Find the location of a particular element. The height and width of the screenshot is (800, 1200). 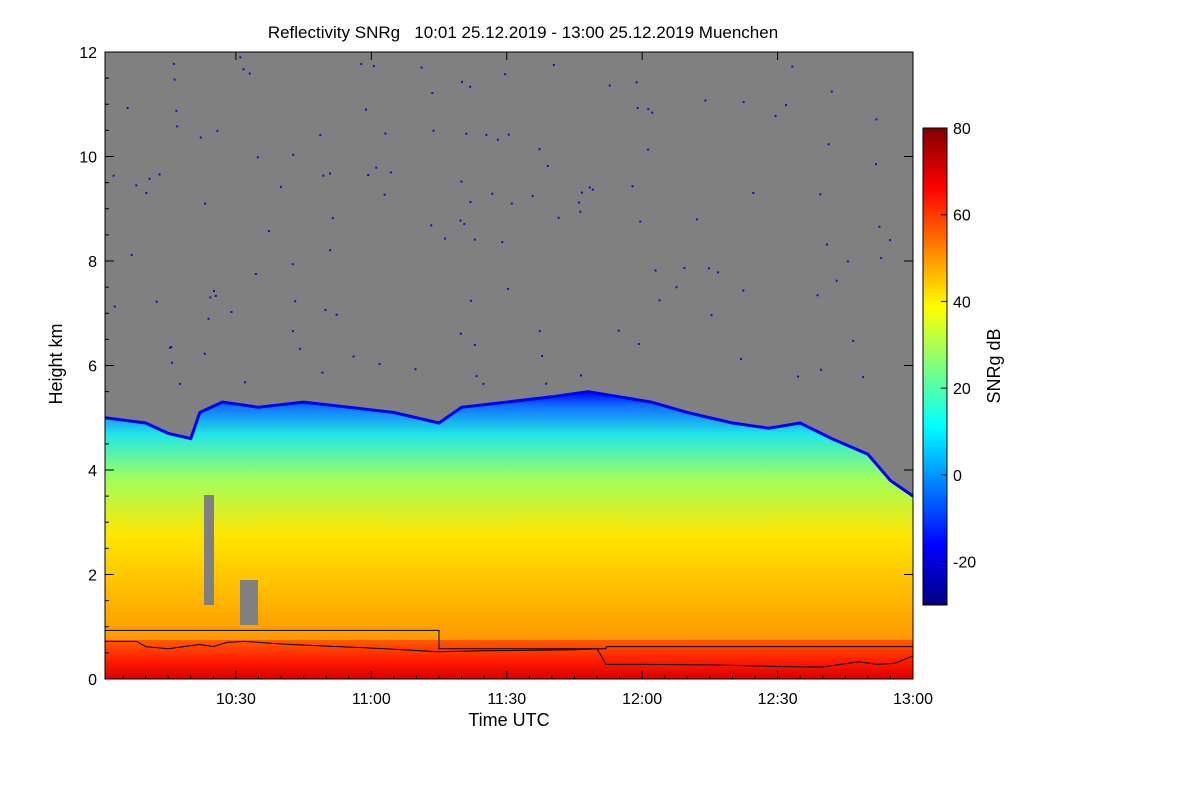

cloud-top-edge is located at coordinates (509, 444).